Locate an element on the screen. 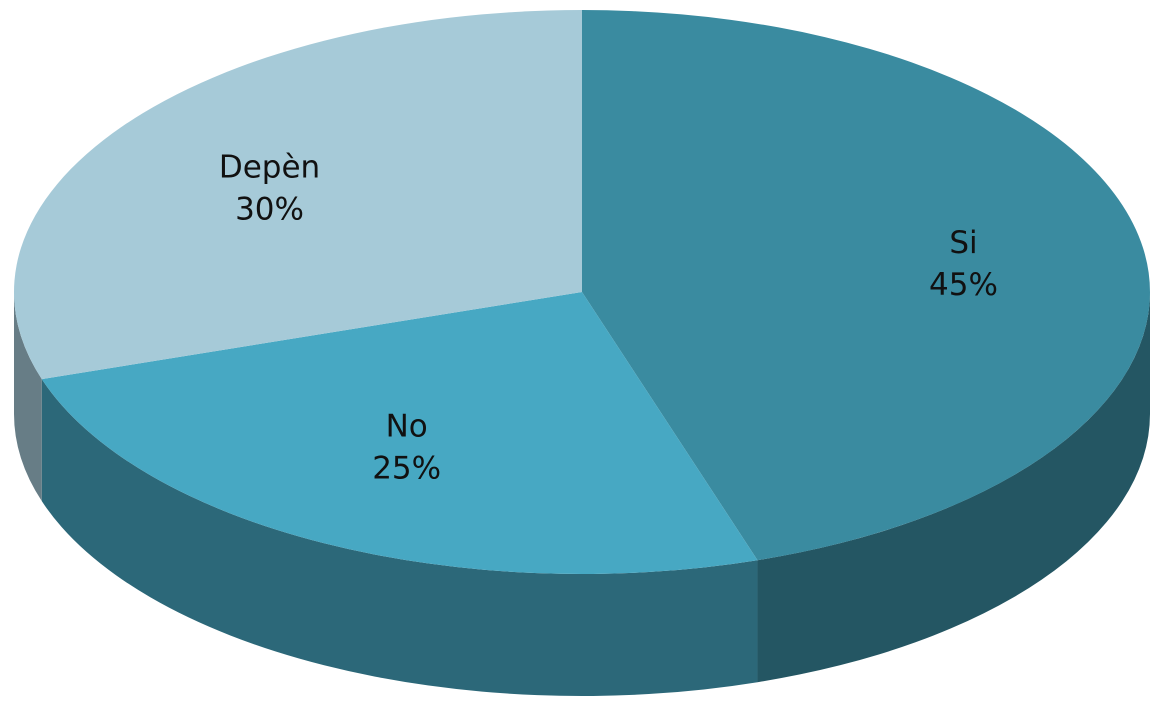 The height and width of the screenshot is (707, 1155). slice-value: 30% is located at coordinates (269, 210).